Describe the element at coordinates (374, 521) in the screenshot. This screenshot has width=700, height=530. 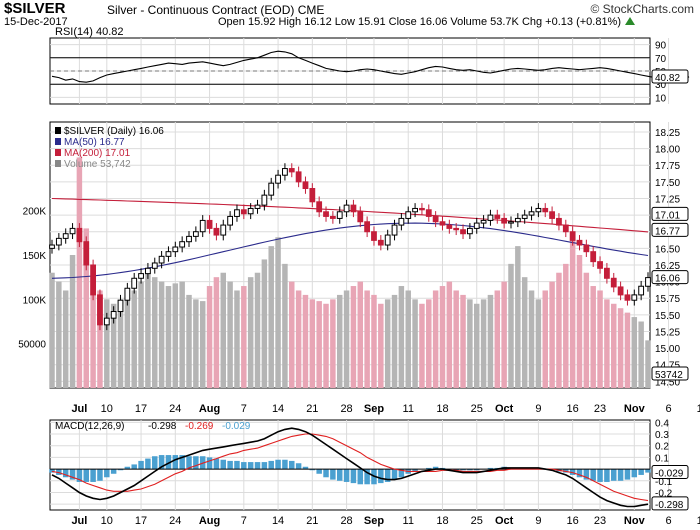
I see `x-axis-label: Sep` at that location.